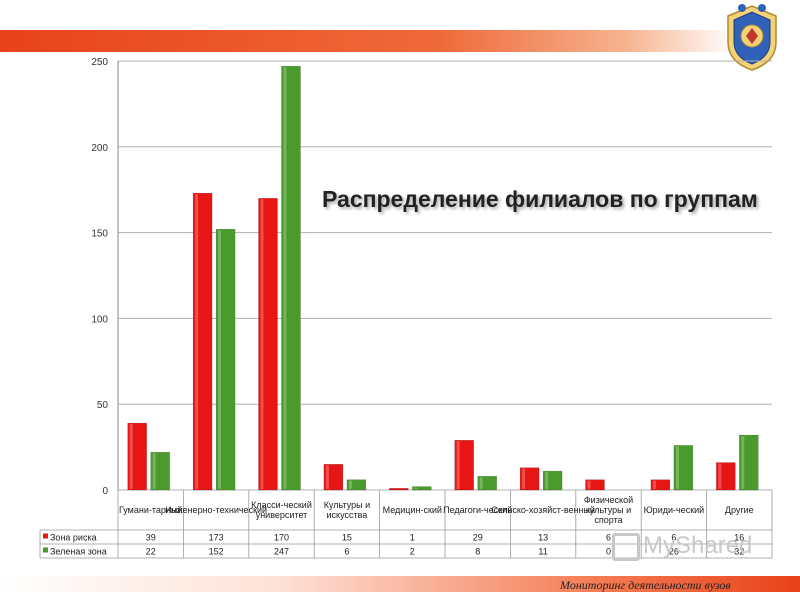  Describe the element at coordinates (105, 491) in the screenshot. I see `y-tick-label: 0` at that location.